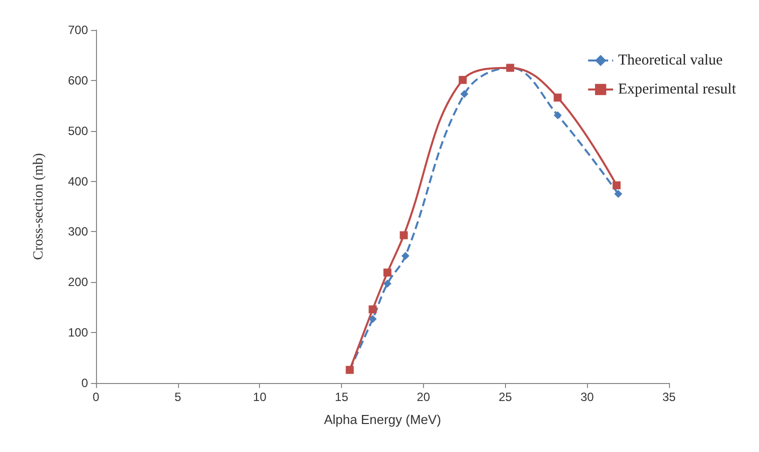 This screenshot has width=759, height=452. What do you see at coordinates (84, 383) in the screenshot?
I see `y-tick-label: 0` at bounding box center [84, 383].